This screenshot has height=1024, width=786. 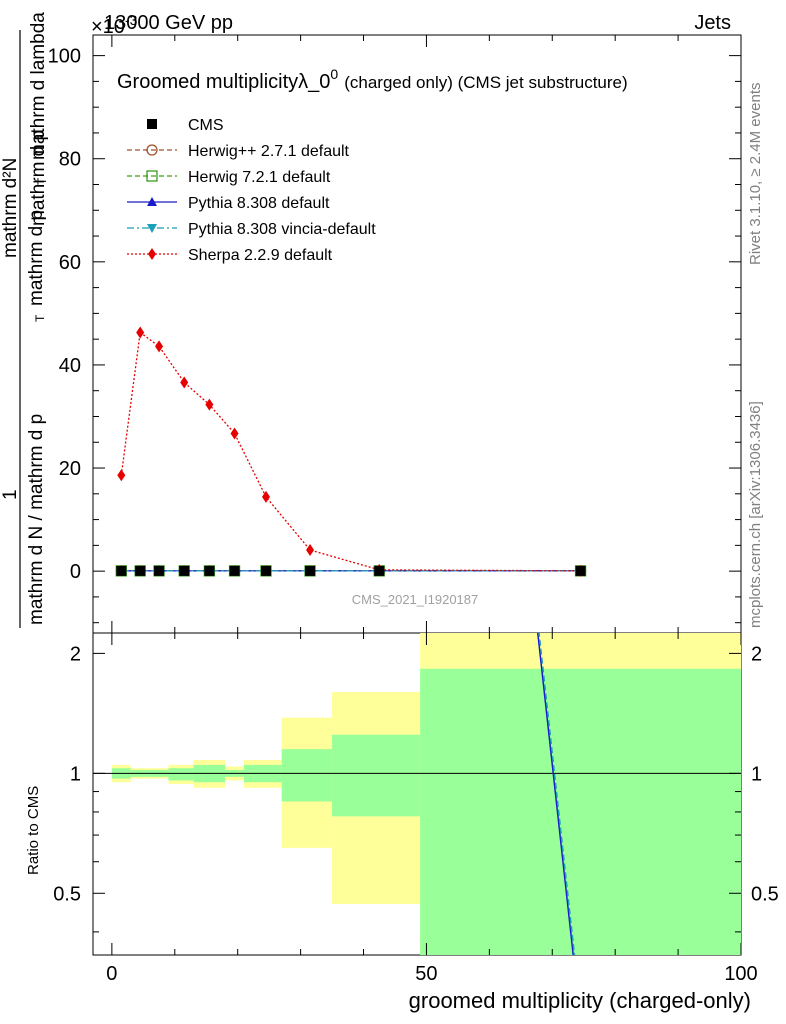 I want to click on mcplots-label: mcplots.cern.ch [arXiv:1306.3436], so click(x=755, y=514).